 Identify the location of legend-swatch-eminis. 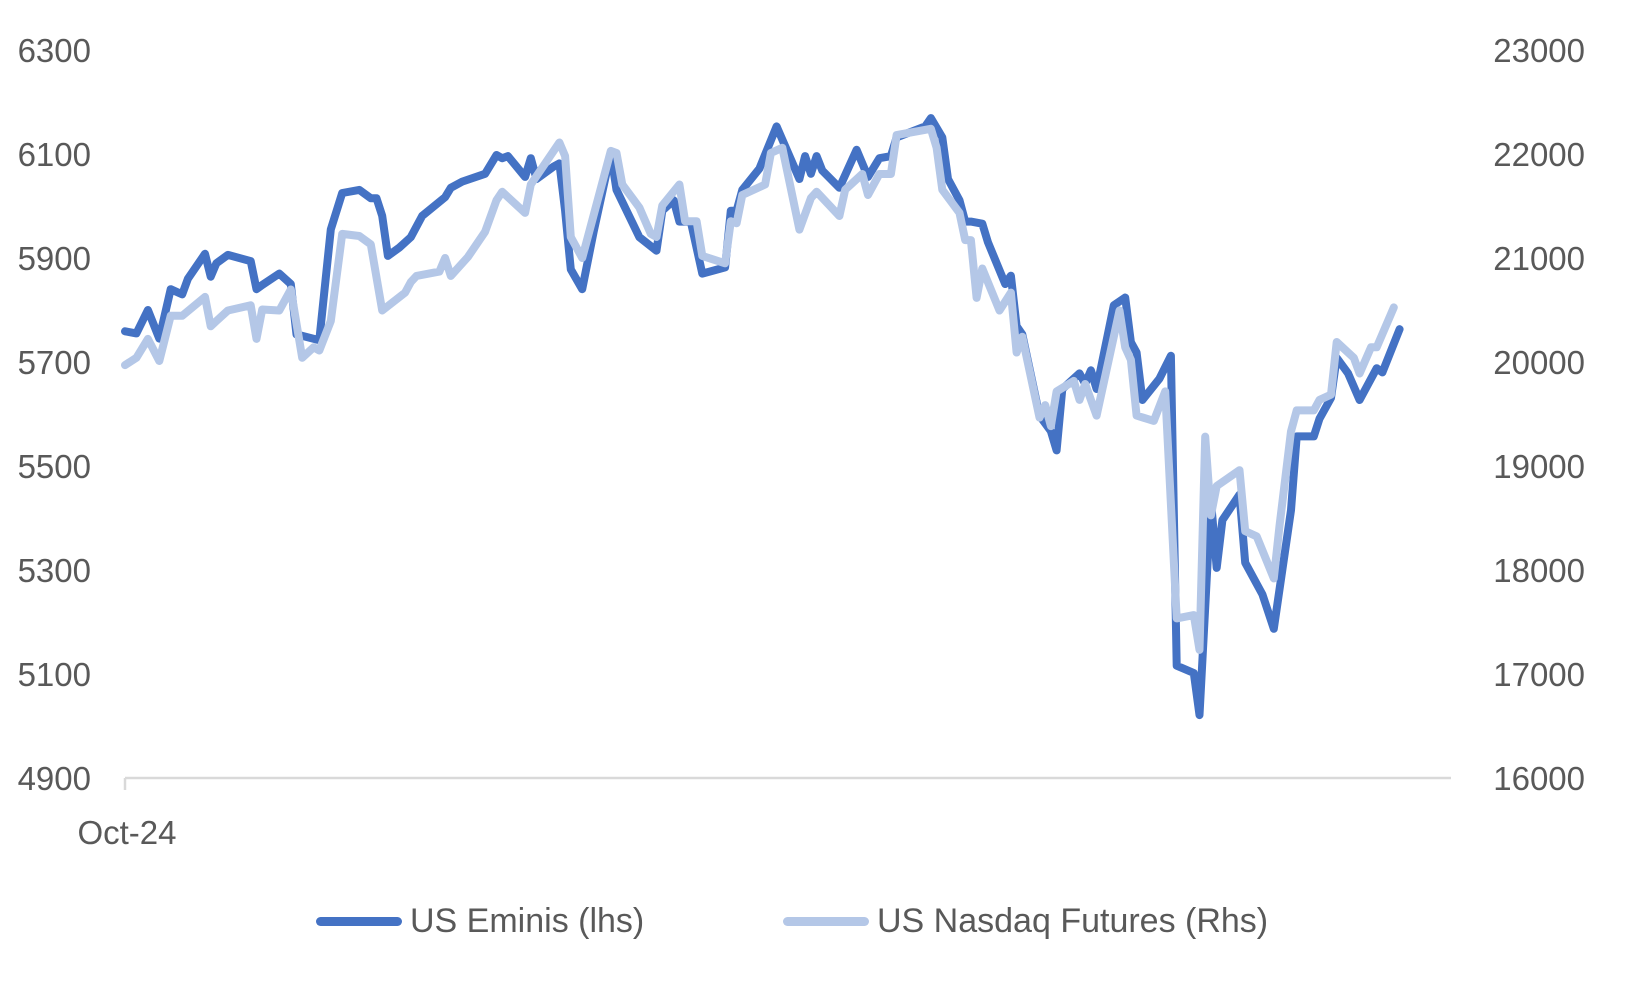
(359, 921).